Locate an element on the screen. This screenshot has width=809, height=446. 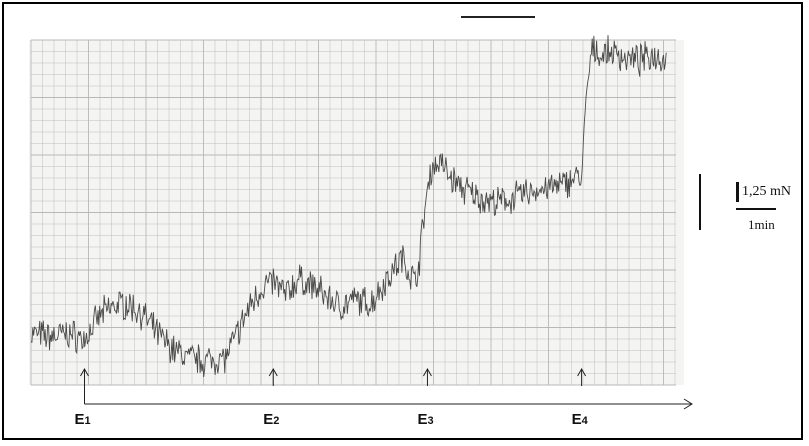
time-axis-layer is located at coordinates (388, 394).